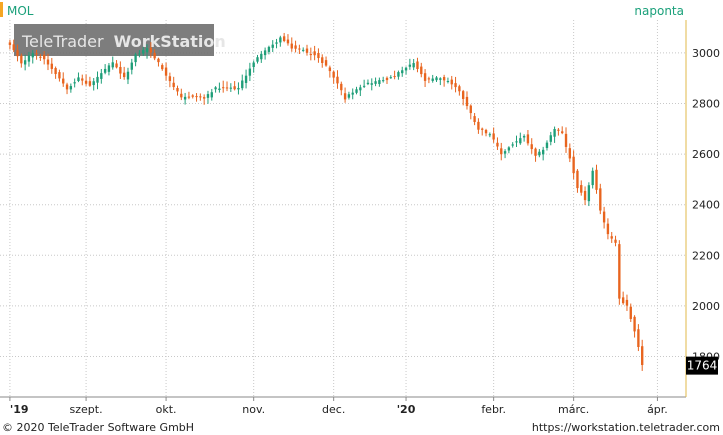  Describe the element at coordinates (19, 409) in the screenshot. I see `x-tick-label: '19` at that location.